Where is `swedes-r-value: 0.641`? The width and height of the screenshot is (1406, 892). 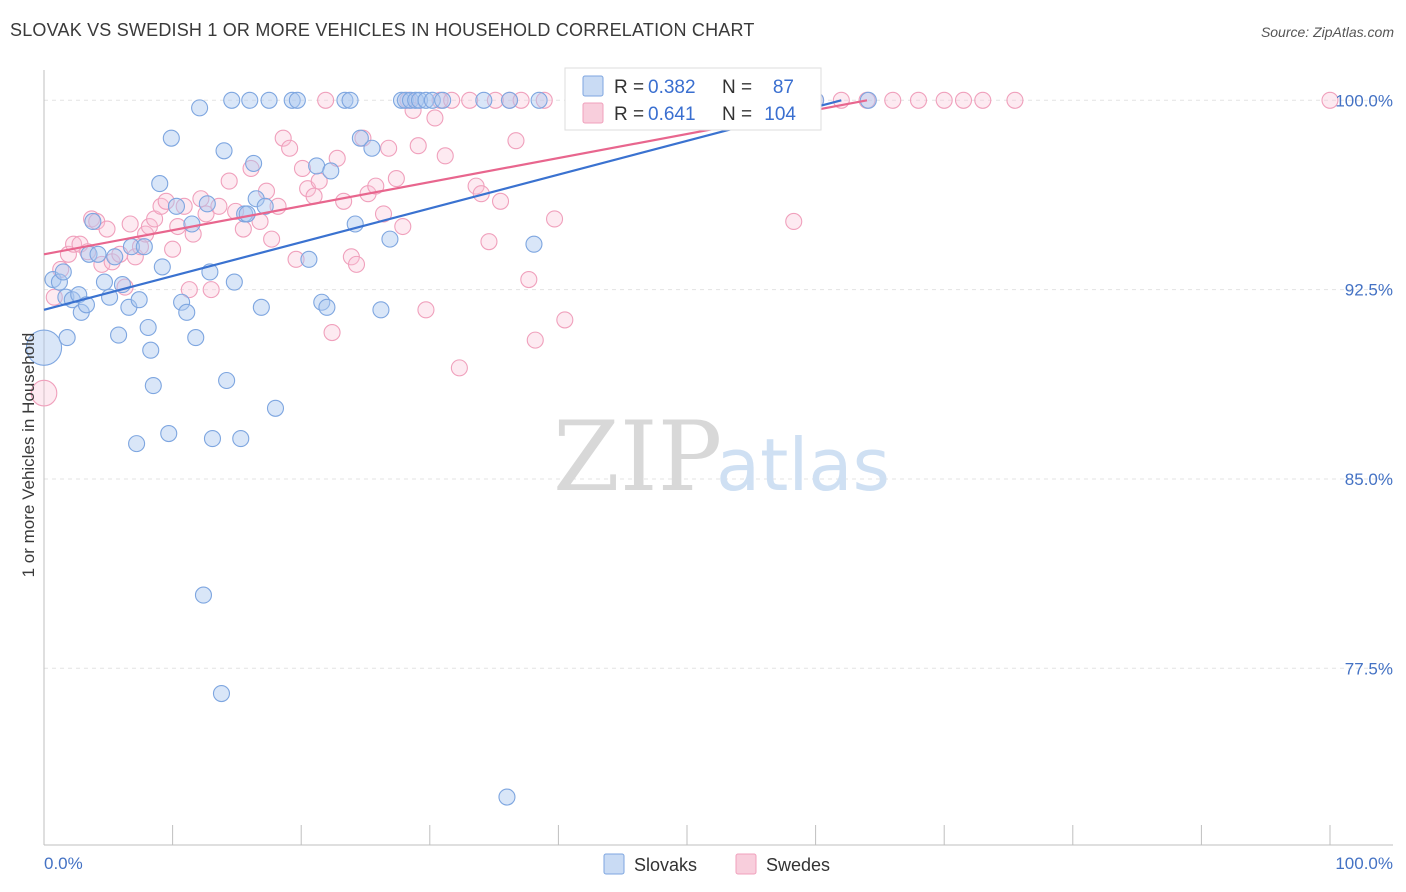 swedes-r-value: 0.641 is located at coordinates (672, 114).